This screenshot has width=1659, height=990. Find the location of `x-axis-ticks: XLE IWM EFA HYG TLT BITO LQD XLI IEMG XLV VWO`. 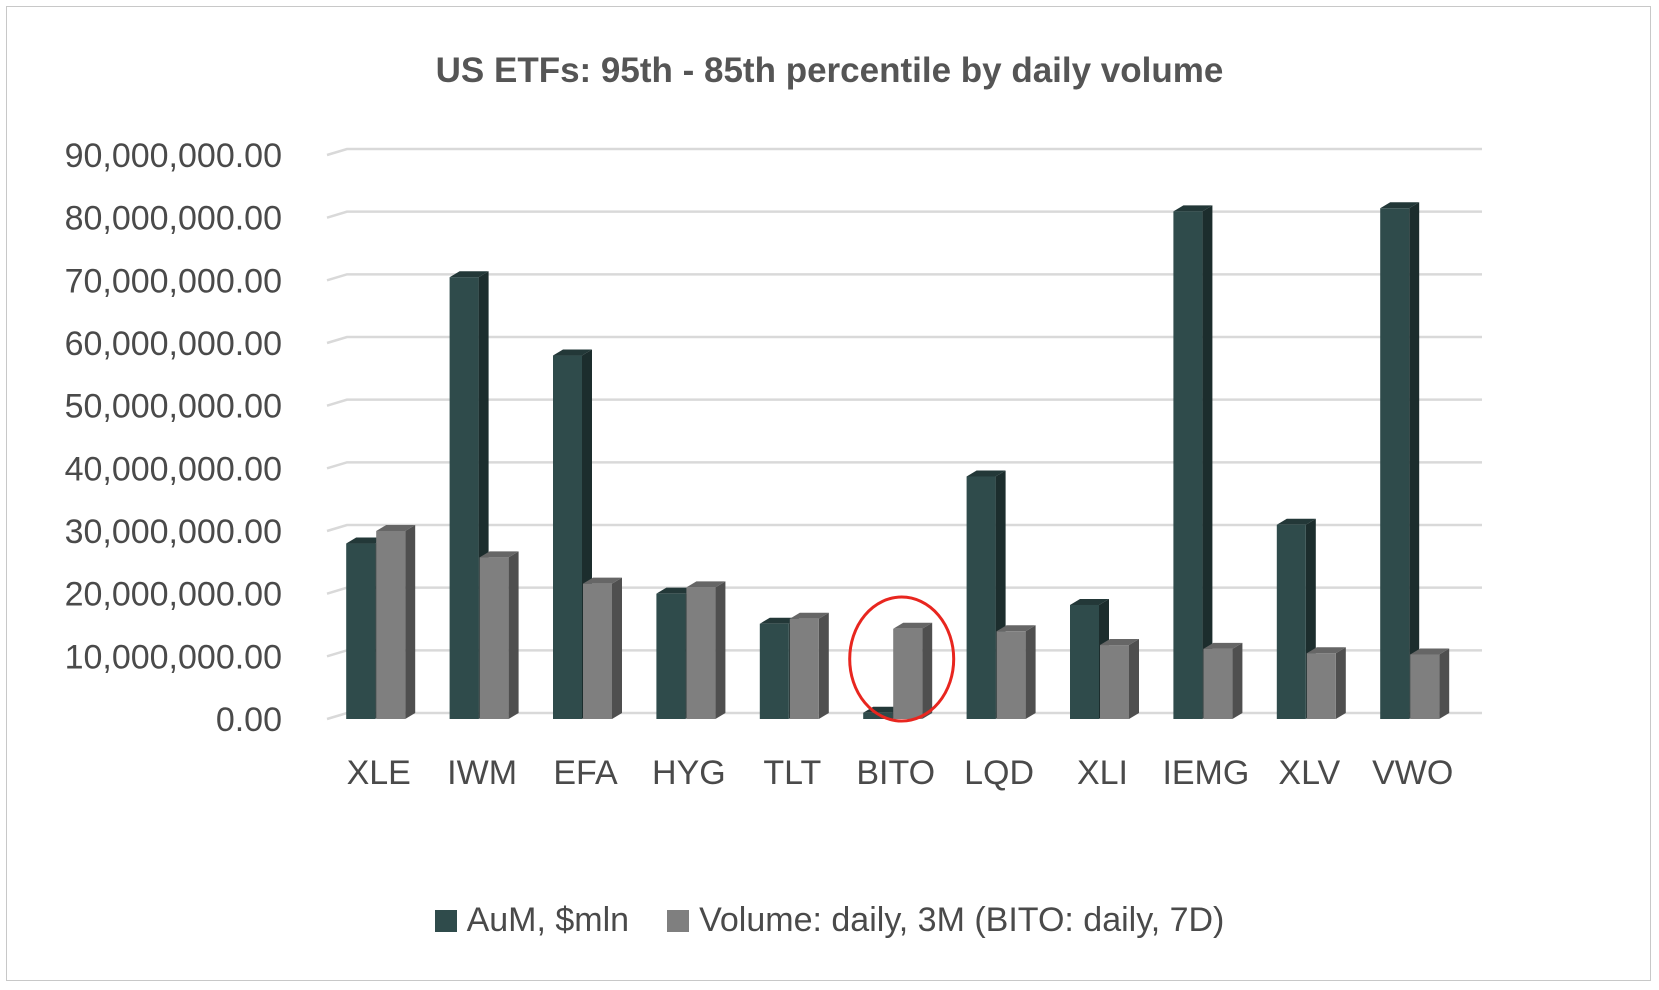

x-axis-ticks: XLE IWM EFA HYG TLT BITO LQD XLI IEMG XLV VWO is located at coordinates (900, 773).